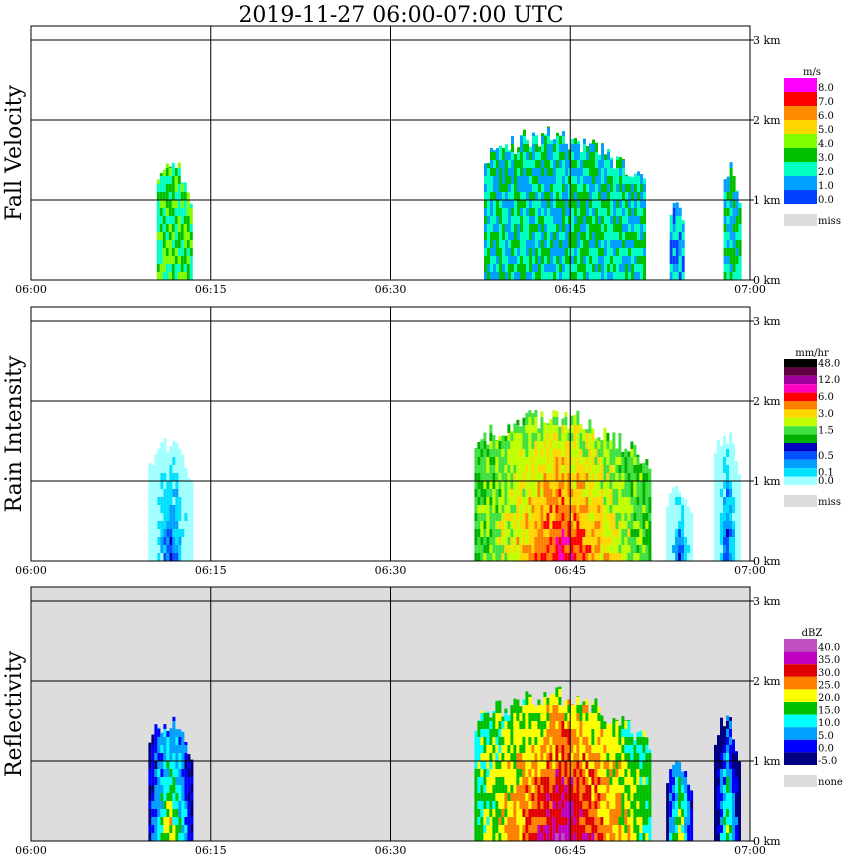 This screenshot has width=850, height=868. What do you see at coordinates (826, 158) in the screenshot?
I see `fall-velocity-legend-label: 3.0` at bounding box center [826, 158].